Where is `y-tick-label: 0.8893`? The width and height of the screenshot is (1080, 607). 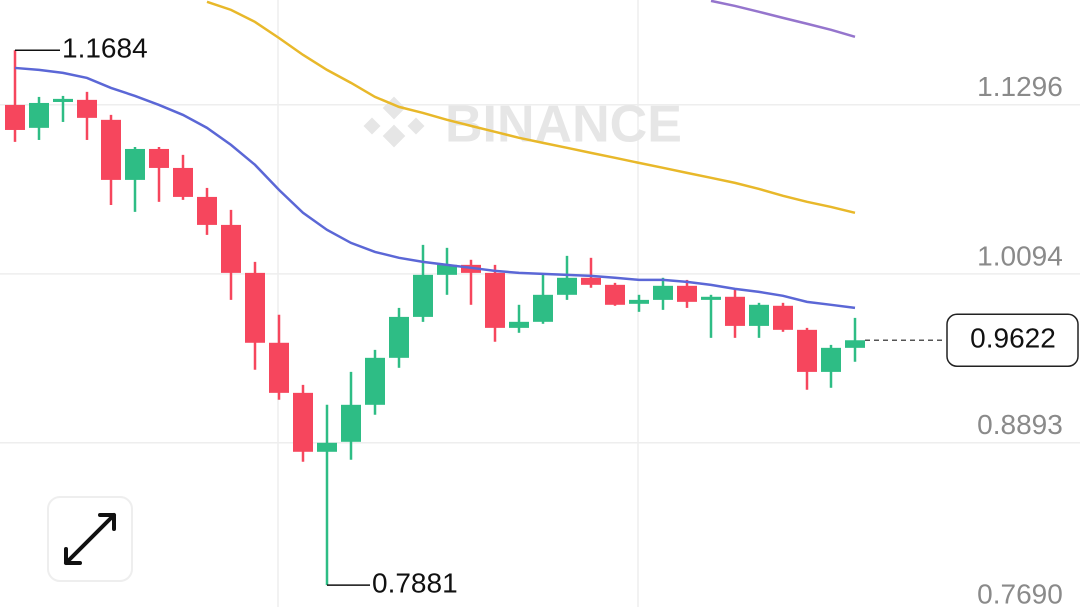 y-tick-label: 0.8893 is located at coordinates (1020, 424).